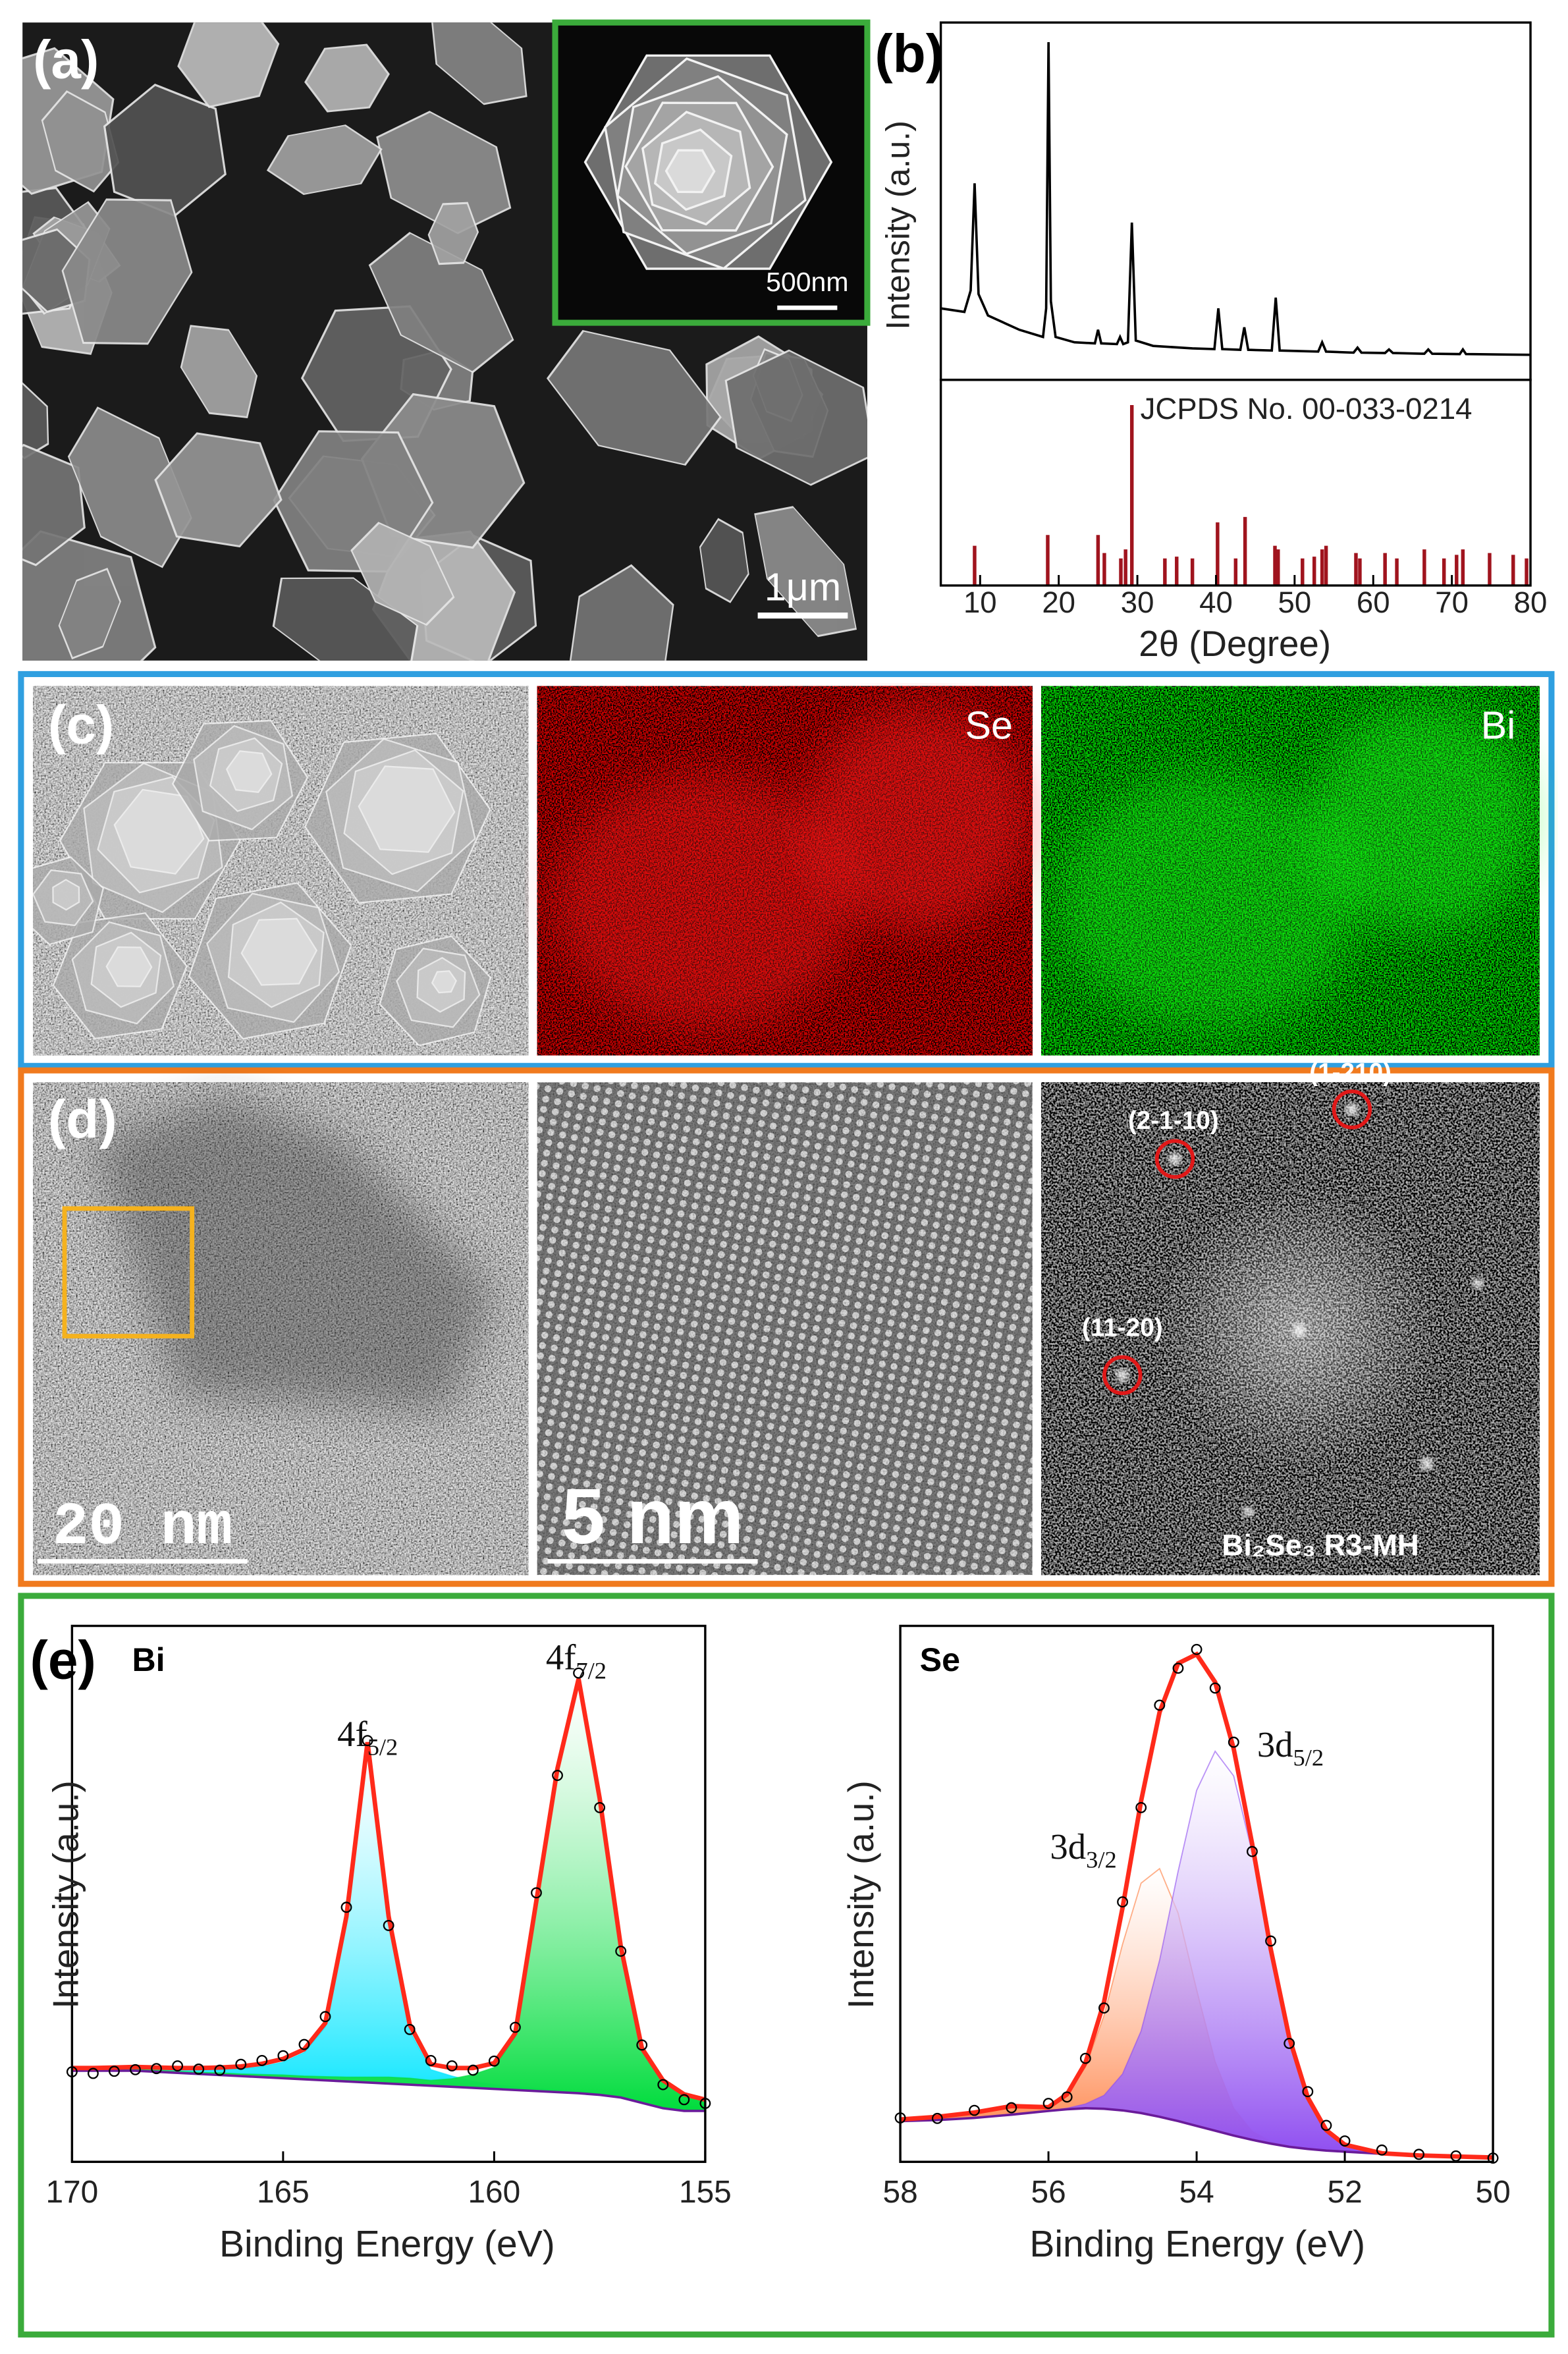 The width and height of the screenshot is (1568, 2354). Describe the element at coordinates (1101, 1859) in the screenshot. I see `peak-label-sub: 3/2` at that location.